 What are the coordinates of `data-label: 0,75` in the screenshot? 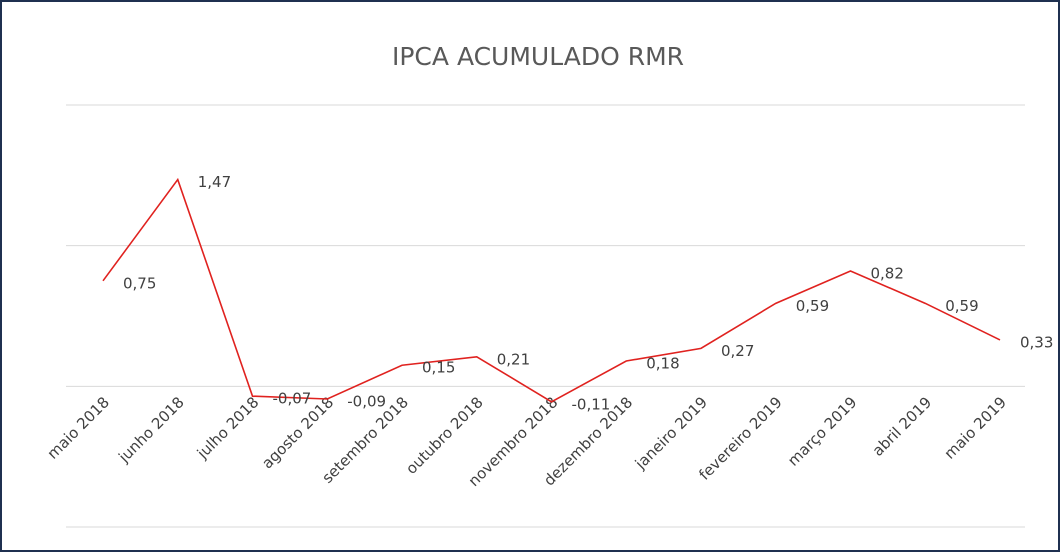 It's located at (139, 283).